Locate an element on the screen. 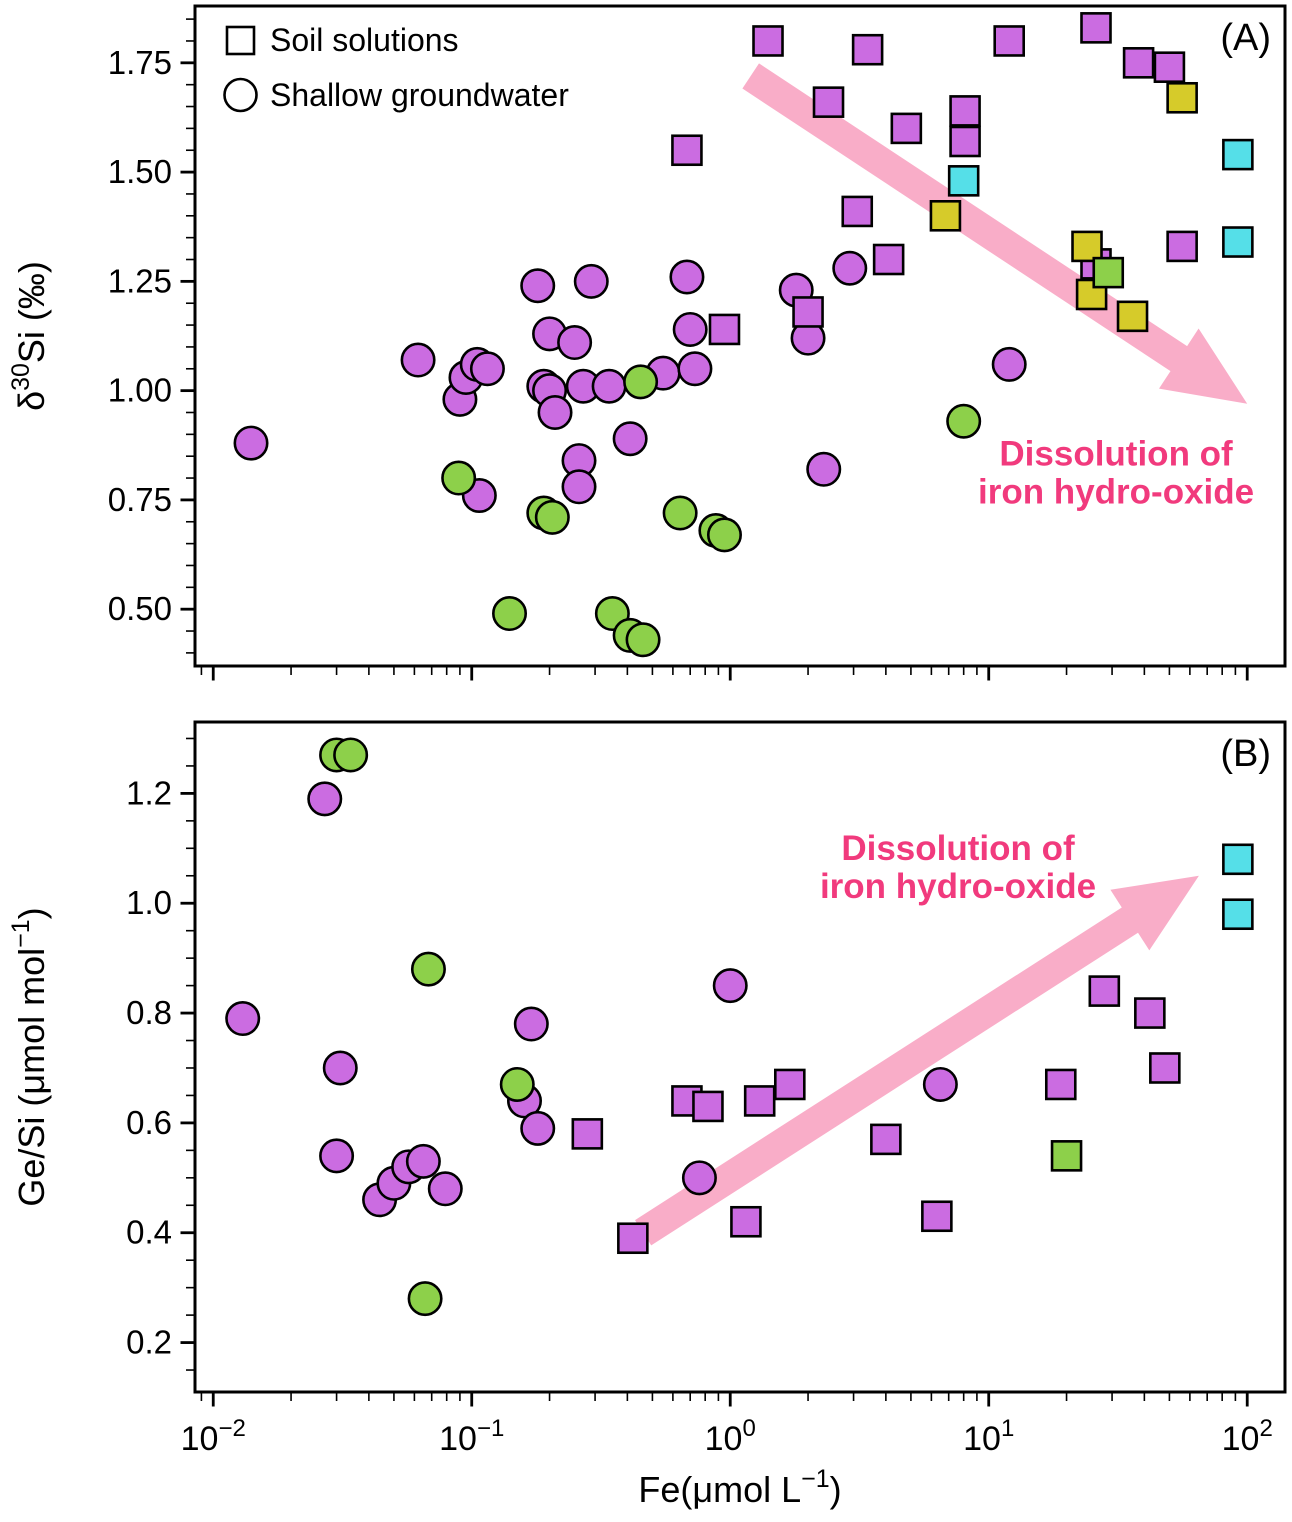 This screenshot has height=1522, width=1292. legend-square-marker is located at coordinates (240, 40).